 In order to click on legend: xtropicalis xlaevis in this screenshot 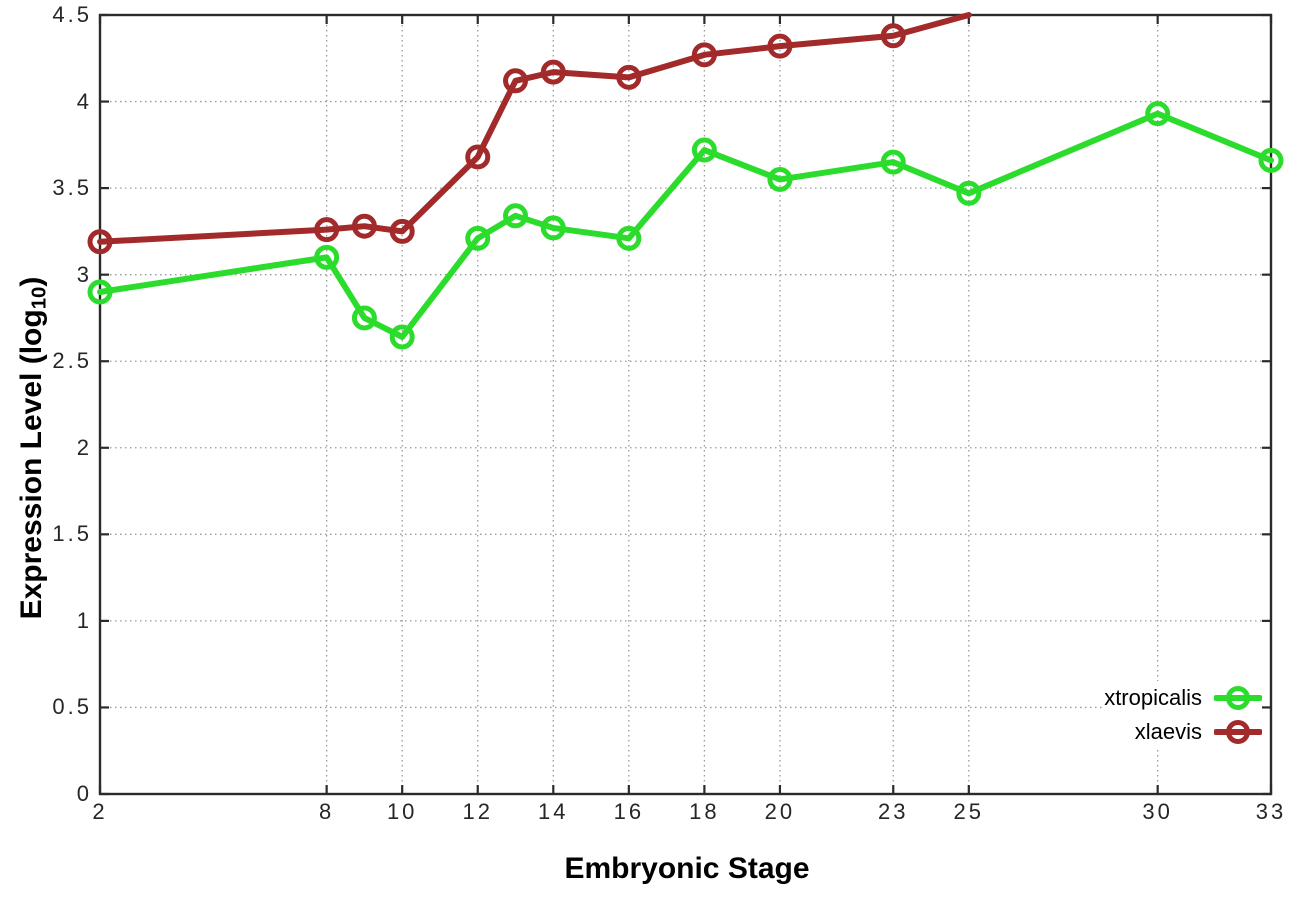, I will do `click(1183, 715)`.